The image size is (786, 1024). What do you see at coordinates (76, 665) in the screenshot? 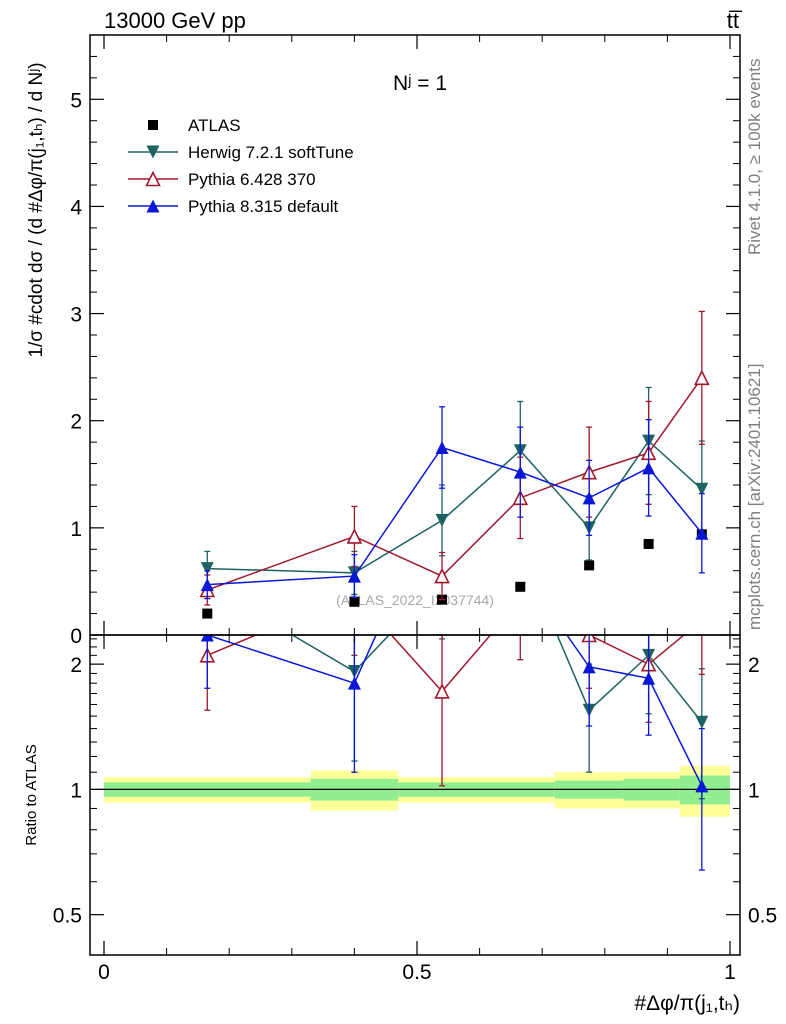
I see `ratio-y-tick-label: 2` at bounding box center [76, 665].